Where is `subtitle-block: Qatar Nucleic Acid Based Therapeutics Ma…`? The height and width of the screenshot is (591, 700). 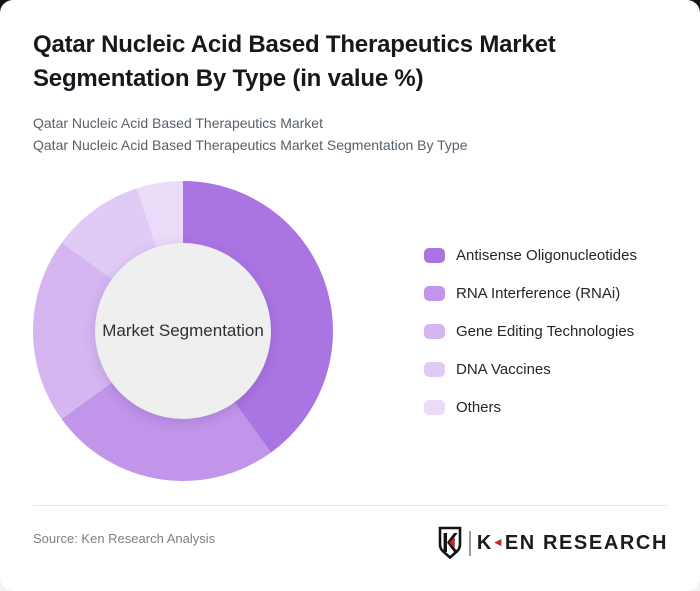
subtitle-block: Qatar Nucleic Acid Based Therapeutics Ma… is located at coordinates (250, 134).